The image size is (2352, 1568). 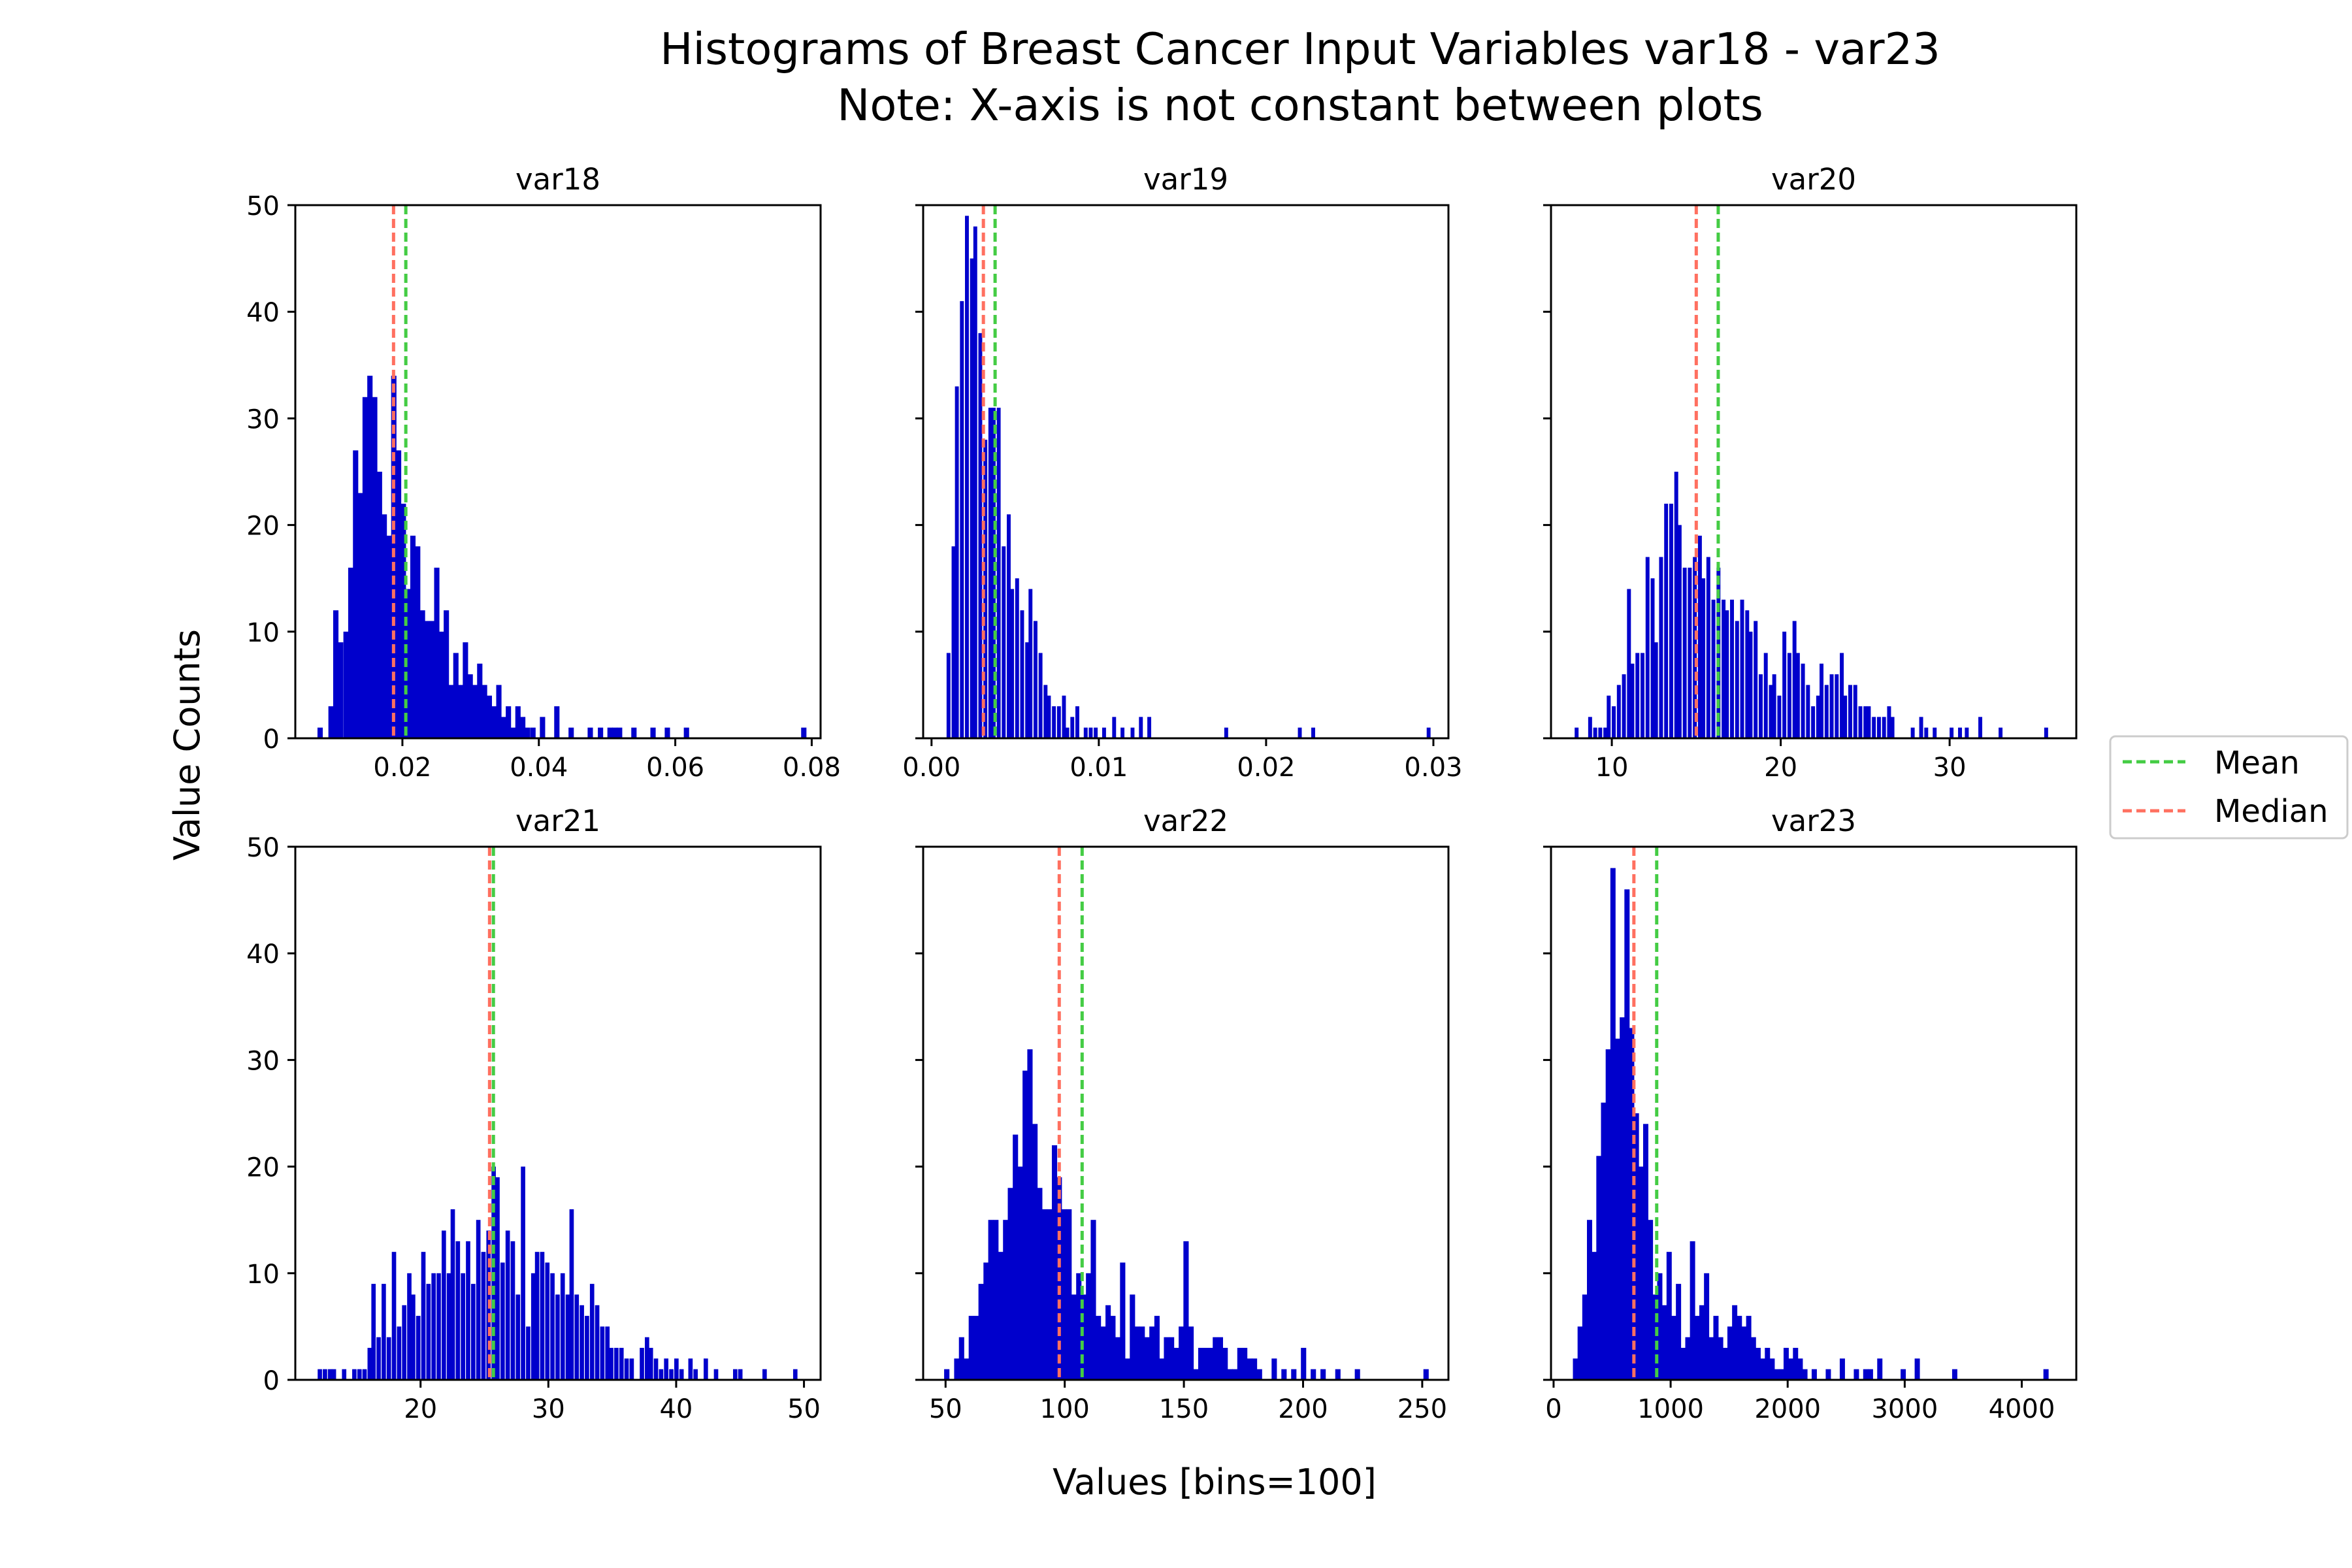 I want to click on x-tick-label: 0, so click(x=1553, y=1409).